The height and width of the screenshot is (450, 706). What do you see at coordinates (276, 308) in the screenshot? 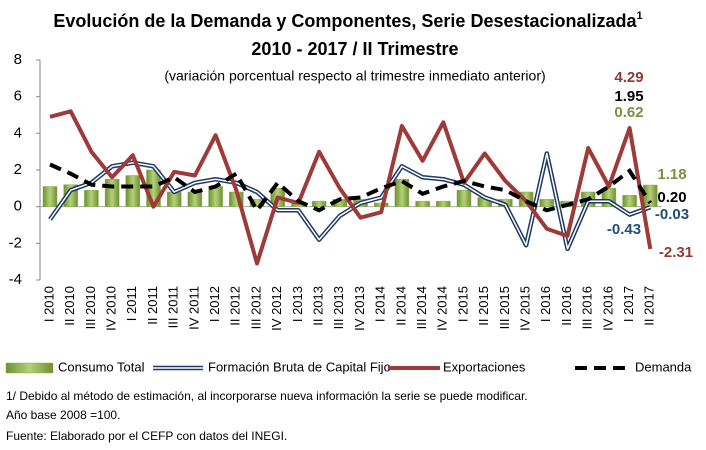
I see `x-tick-label: IV 2012` at bounding box center [276, 308].